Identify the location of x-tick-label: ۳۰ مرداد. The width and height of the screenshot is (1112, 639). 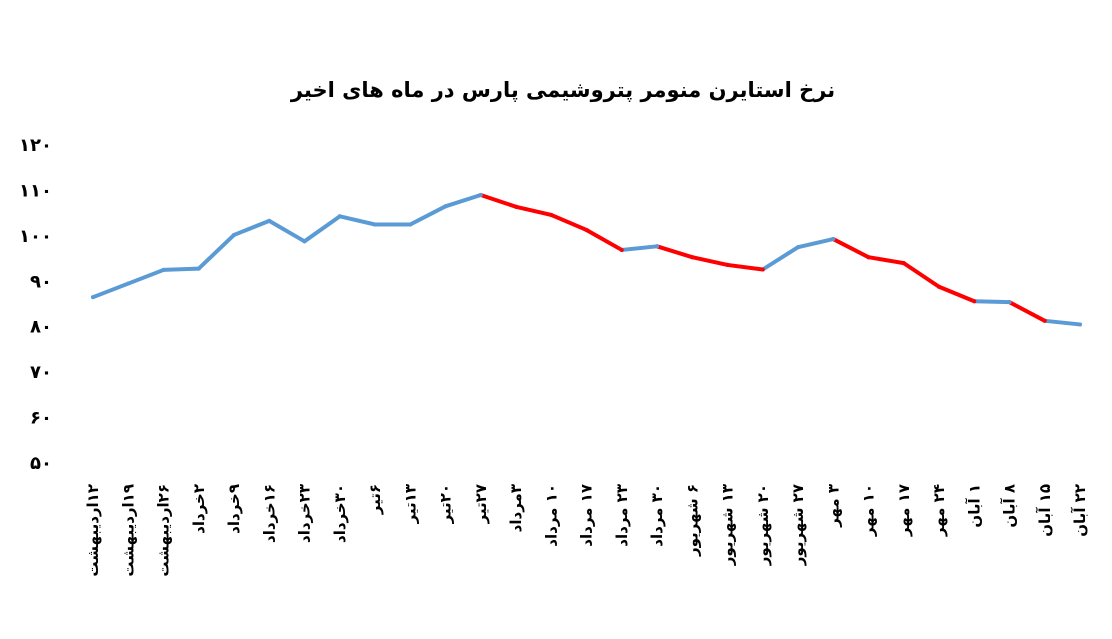
(657, 515).